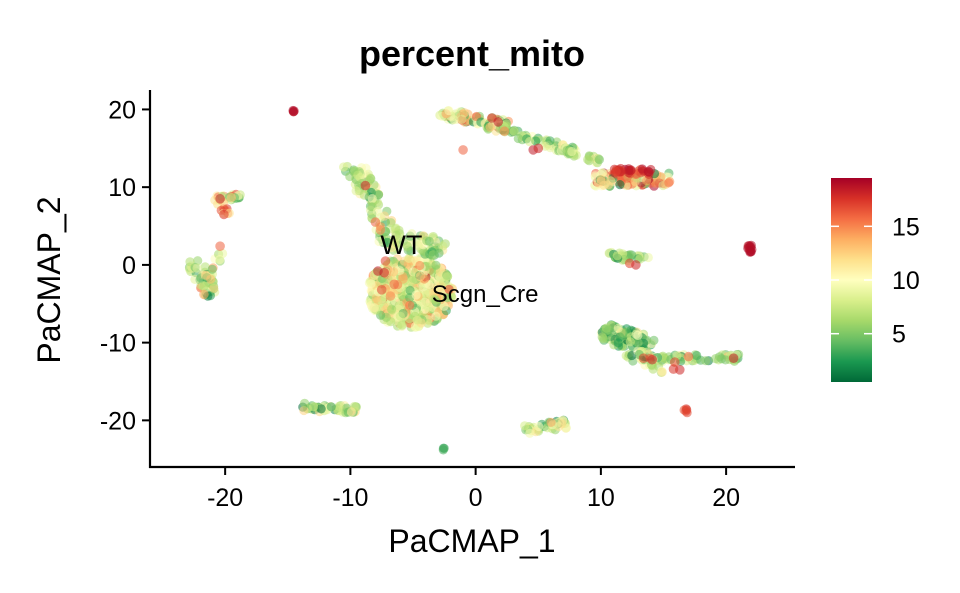  I want to click on x-tick-label: 10, so click(601, 498).